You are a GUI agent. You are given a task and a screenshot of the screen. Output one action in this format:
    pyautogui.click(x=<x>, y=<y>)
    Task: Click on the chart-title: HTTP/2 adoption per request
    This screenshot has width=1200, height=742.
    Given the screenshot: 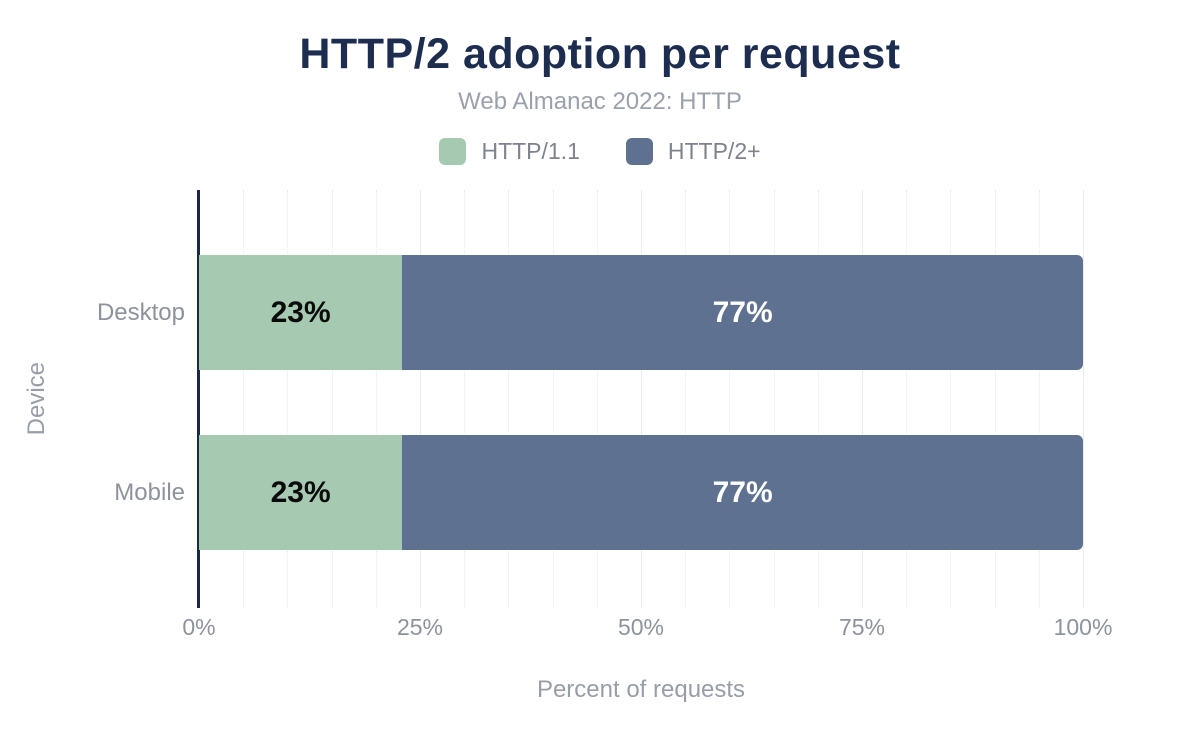 What is the action you would take?
    pyautogui.click(x=600, y=54)
    